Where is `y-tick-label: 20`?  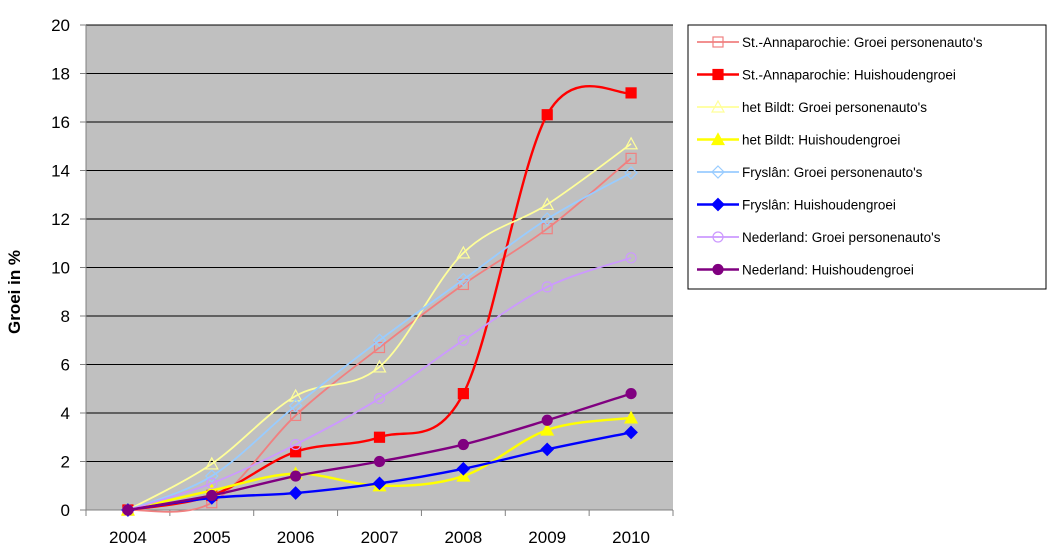
y-tick-label: 20 is located at coordinates (60, 25).